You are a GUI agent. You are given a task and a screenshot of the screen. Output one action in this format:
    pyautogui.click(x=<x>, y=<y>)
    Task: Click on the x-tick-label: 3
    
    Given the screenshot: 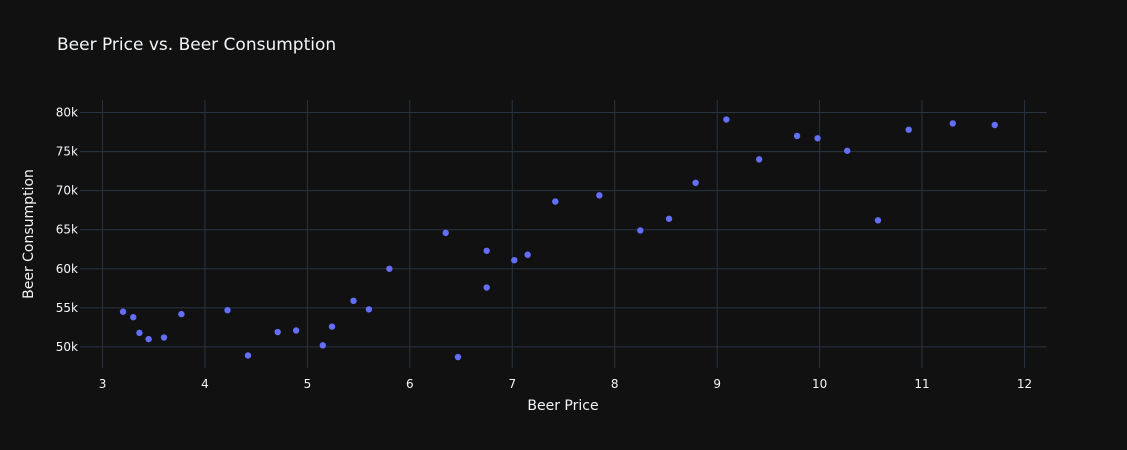 What is the action you would take?
    pyautogui.click(x=103, y=384)
    